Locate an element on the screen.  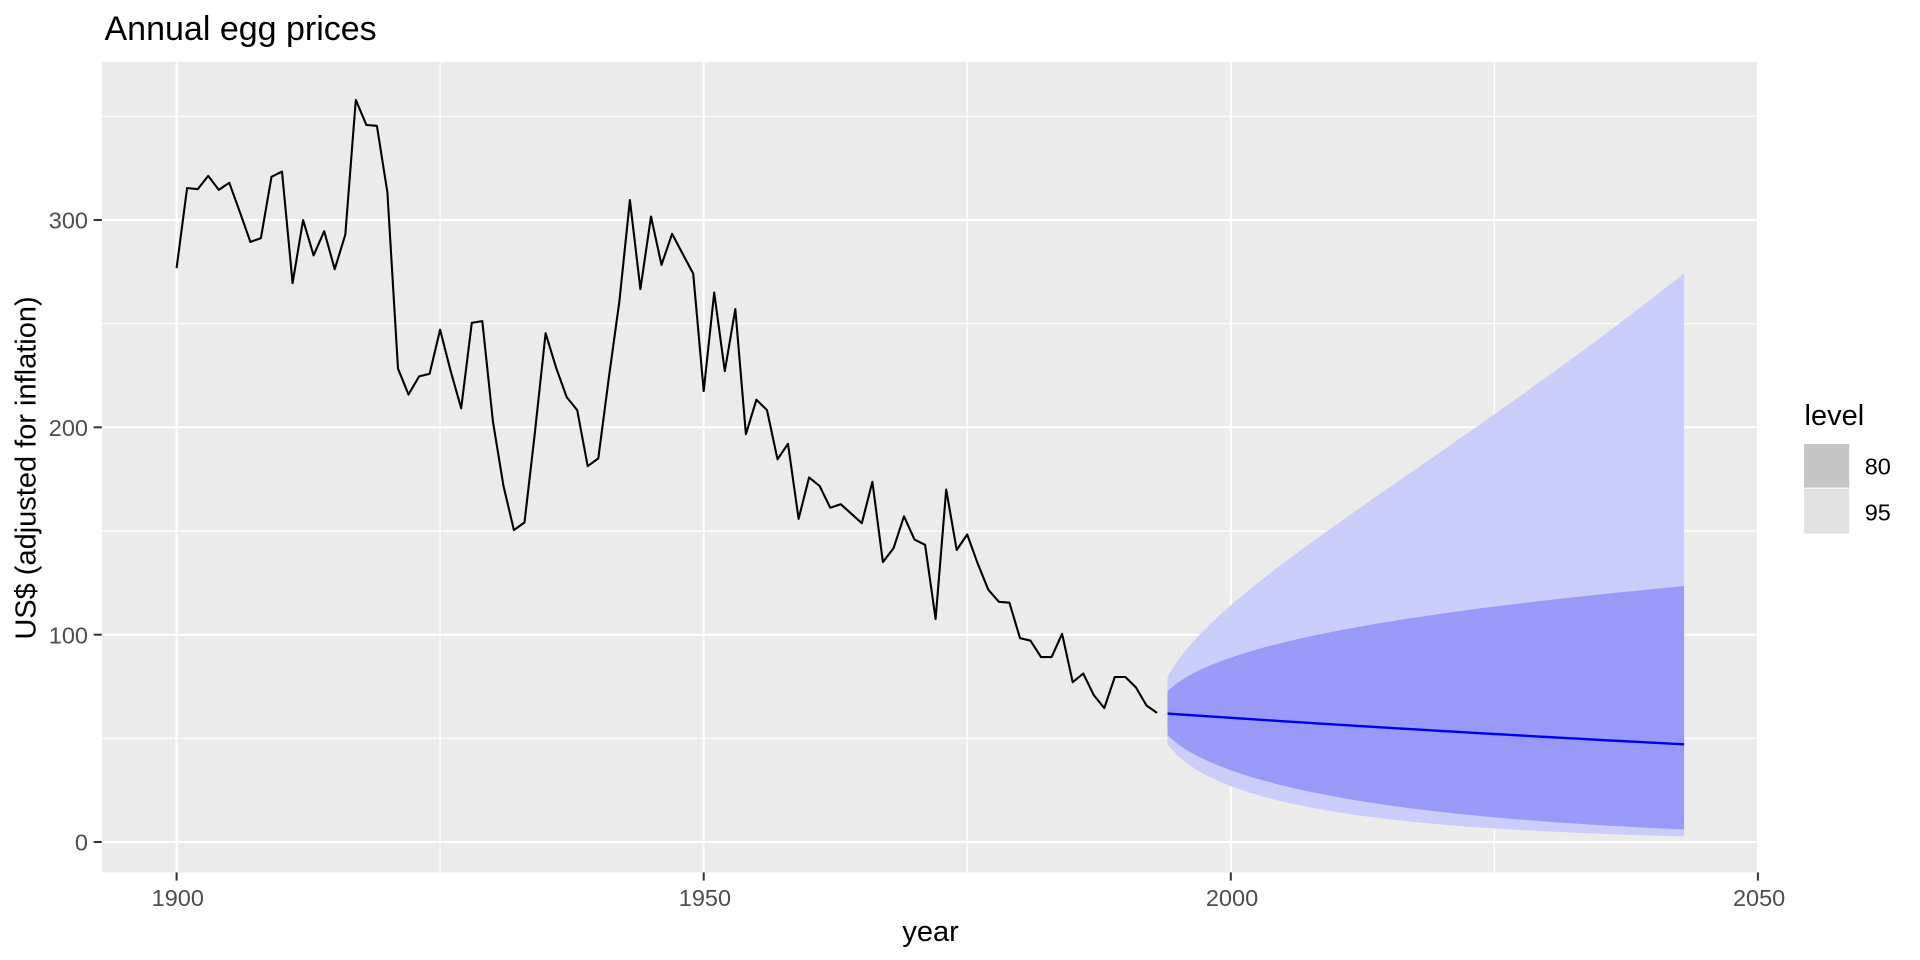
svg-text: 95 is located at coordinates (1878, 513).